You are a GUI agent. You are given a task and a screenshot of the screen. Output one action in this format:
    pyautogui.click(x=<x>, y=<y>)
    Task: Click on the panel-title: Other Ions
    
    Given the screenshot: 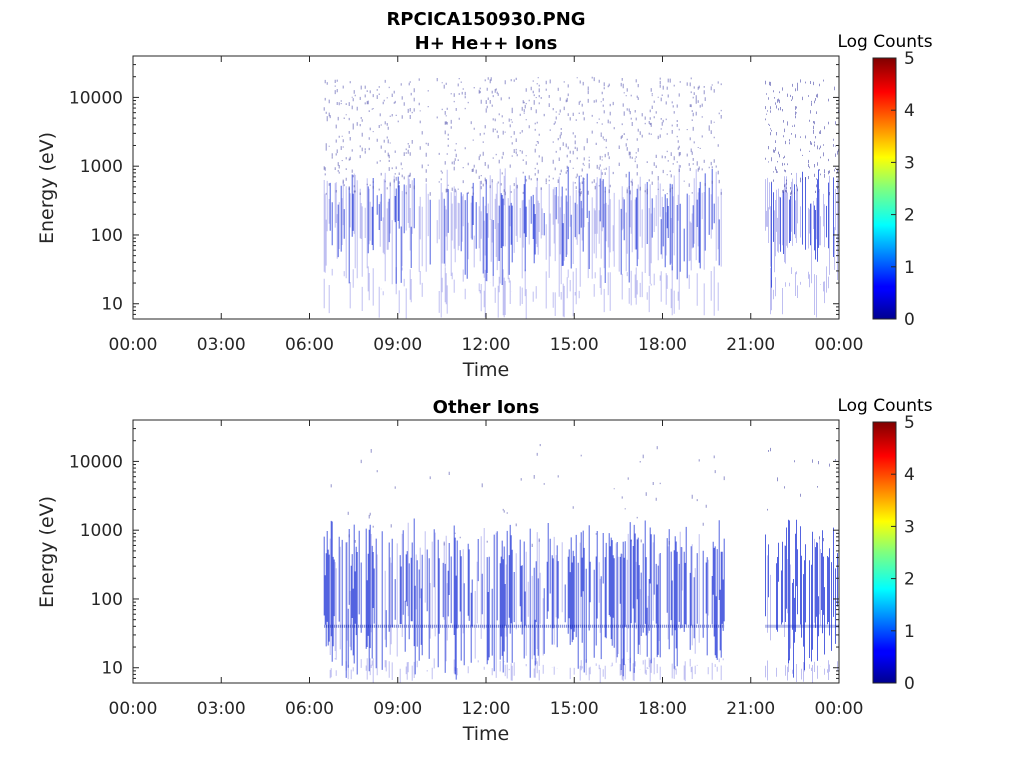 What is the action you would take?
    pyautogui.click(x=486, y=407)
    